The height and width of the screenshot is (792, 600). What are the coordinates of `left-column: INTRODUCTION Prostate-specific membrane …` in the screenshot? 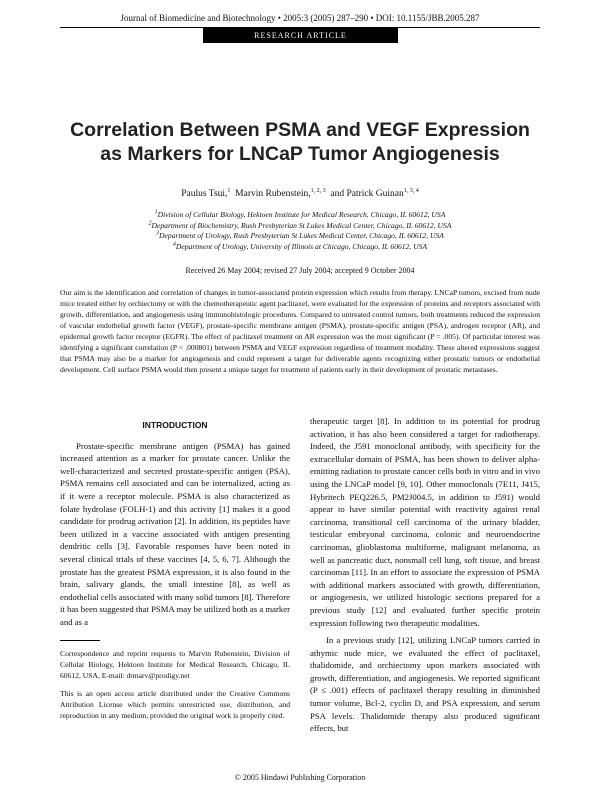 It's located at (175, 524).